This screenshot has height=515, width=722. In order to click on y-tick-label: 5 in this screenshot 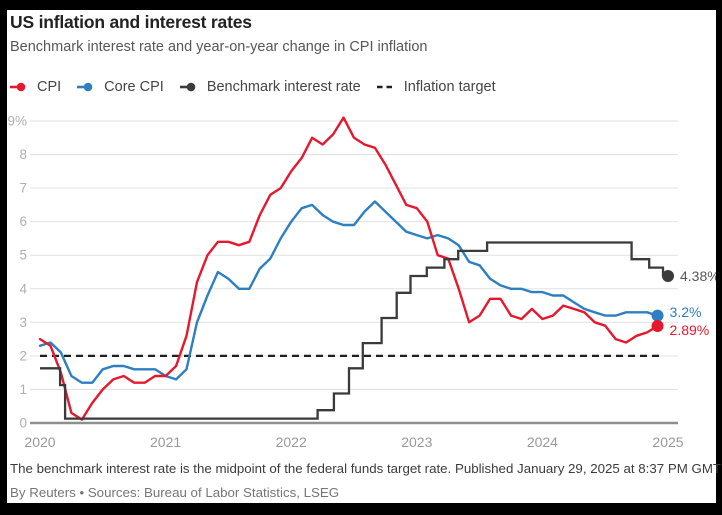, I will do `click(23, 255)`.